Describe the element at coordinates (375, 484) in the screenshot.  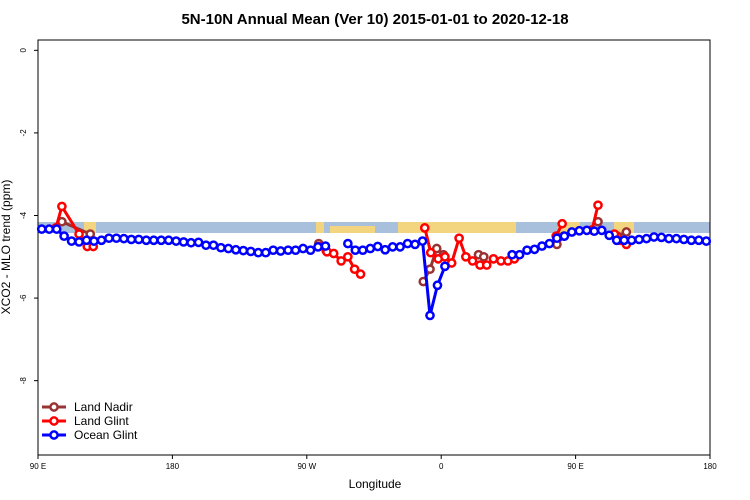
I see `x-axis-label: Longitude` at that location.